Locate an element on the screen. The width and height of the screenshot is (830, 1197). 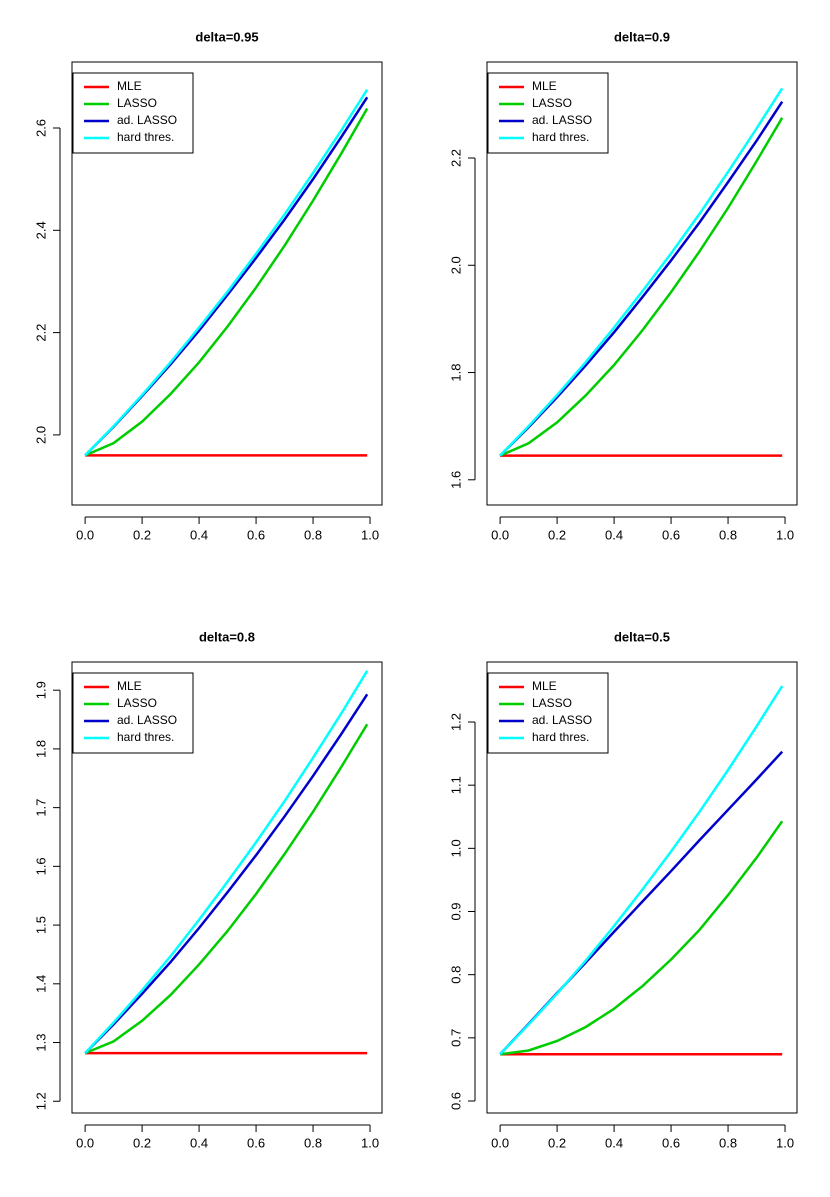
y-tick-label: 1.0 is located at coordinates (455, 848).